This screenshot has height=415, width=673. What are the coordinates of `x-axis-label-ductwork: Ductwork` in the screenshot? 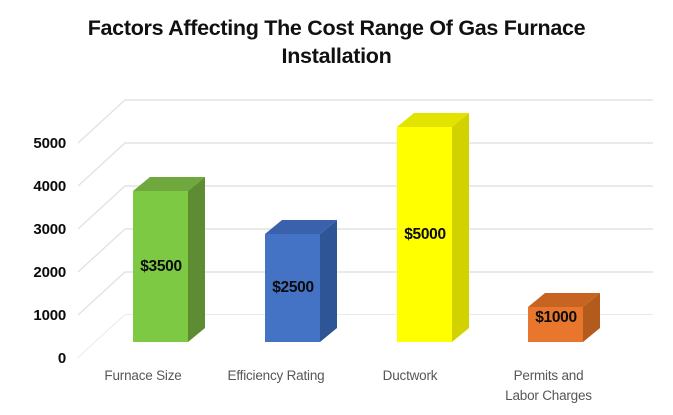 It's located at (410, 376).